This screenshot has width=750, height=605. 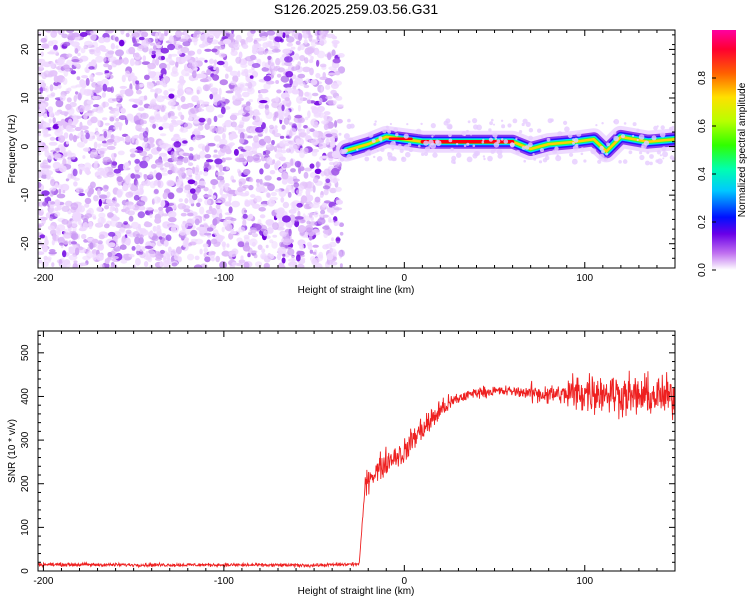 What do you see at coordinates (25, 571) in the screenshot?
I see `snr-y-tick-label: 0` at bounding box center [25, 571].